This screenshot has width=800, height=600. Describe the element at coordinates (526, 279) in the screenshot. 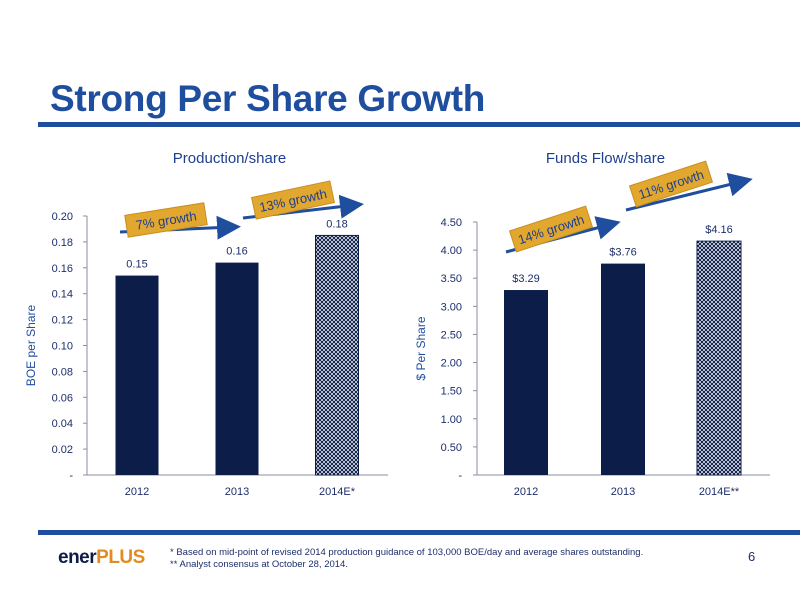

I see `chart2-data-label: $3.29` at that location.